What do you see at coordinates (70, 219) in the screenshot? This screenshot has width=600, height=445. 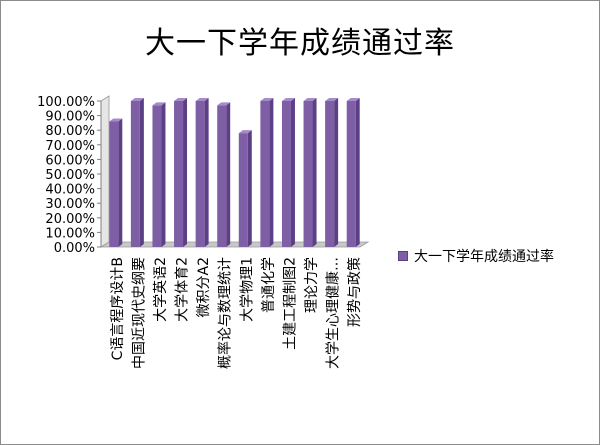 I see `y-tick-label: 20.00%` at bounding box center [70, 219].